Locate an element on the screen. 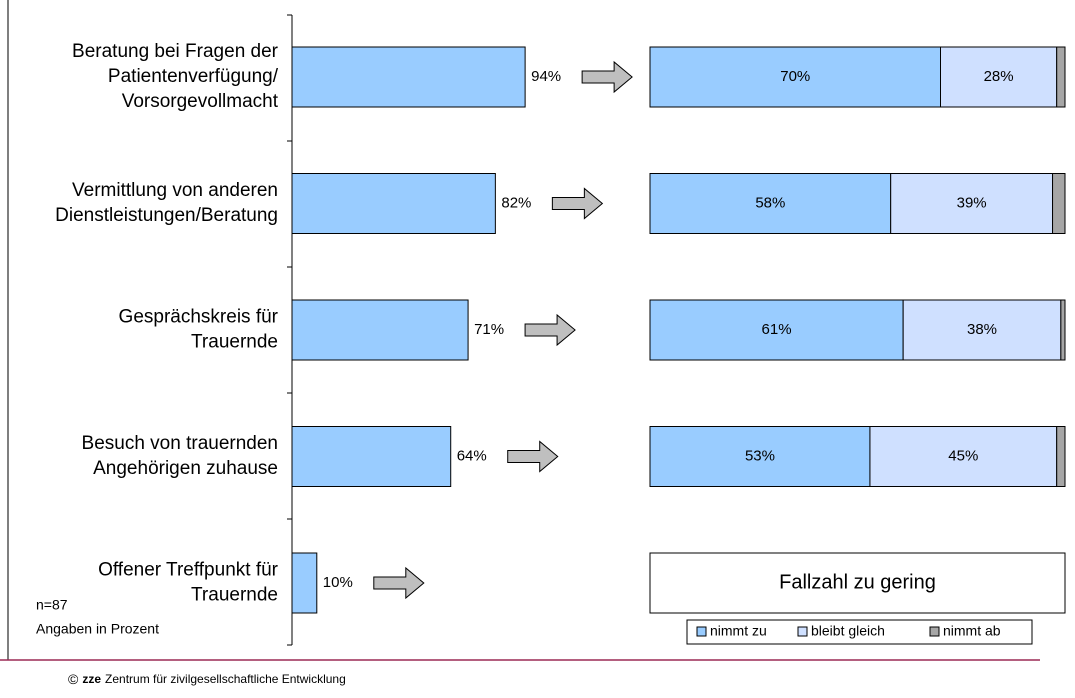  category-label: Gesprächskreis für is located at coordinates (199, 317).